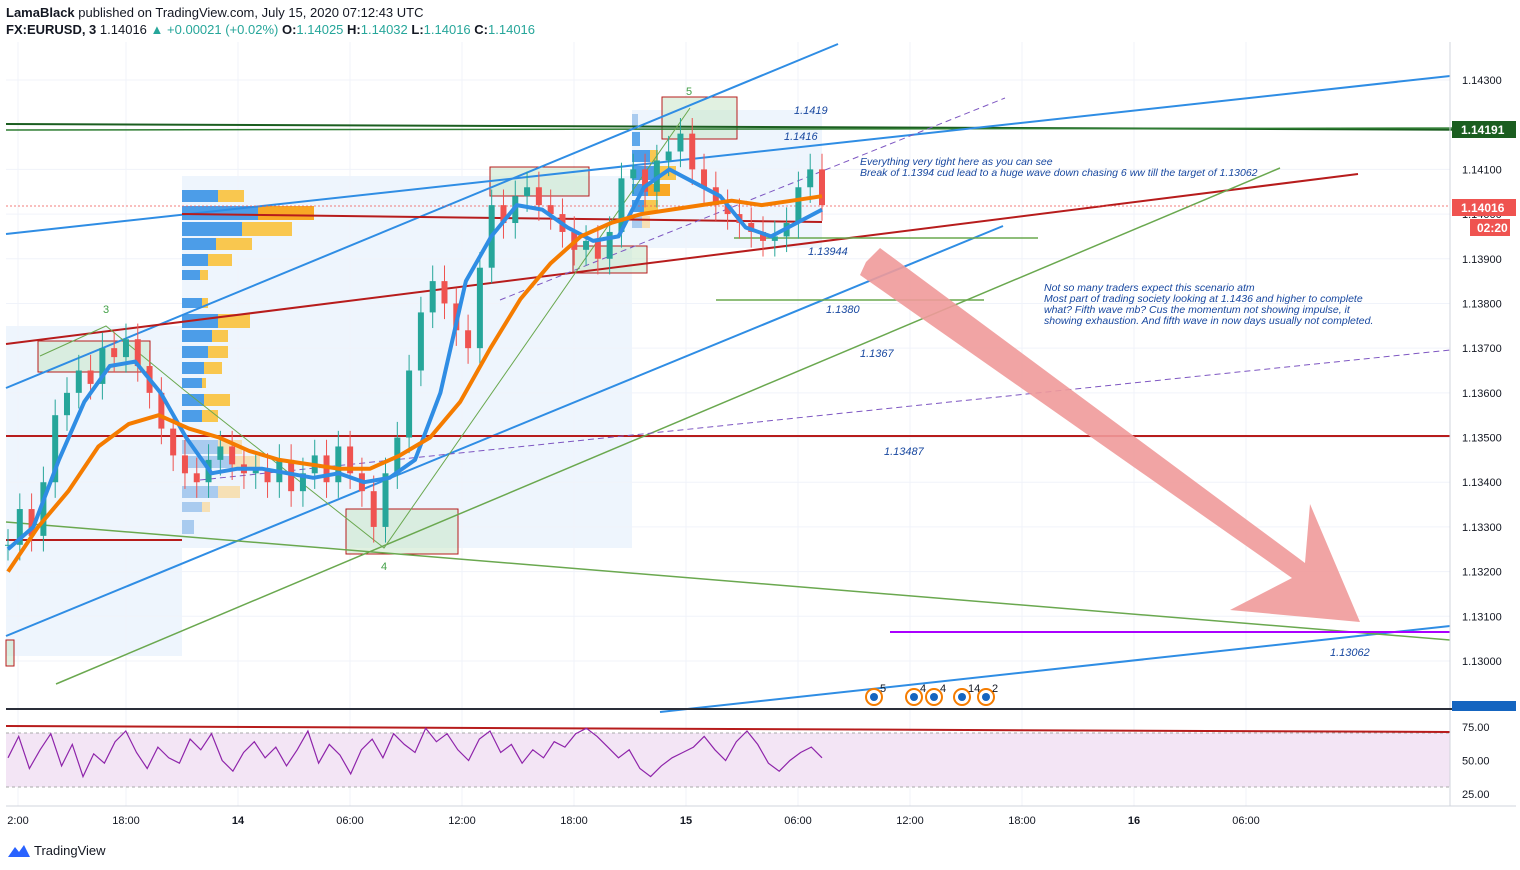 The image size is (1520, 870). I want to click on channel-bottom-blue, so click(1055, 669).